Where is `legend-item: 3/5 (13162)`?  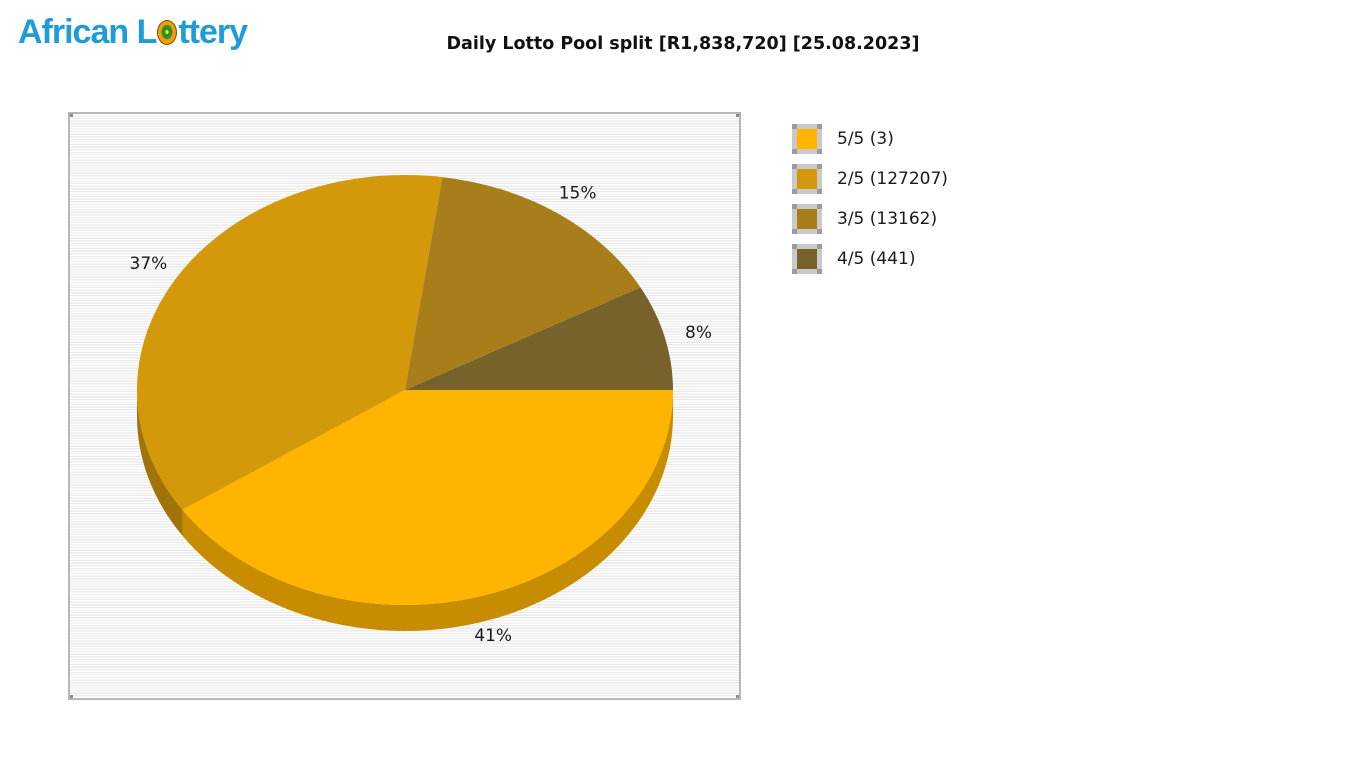 legend-item: 3/5 (13162) is located at coordinates (870, 219).